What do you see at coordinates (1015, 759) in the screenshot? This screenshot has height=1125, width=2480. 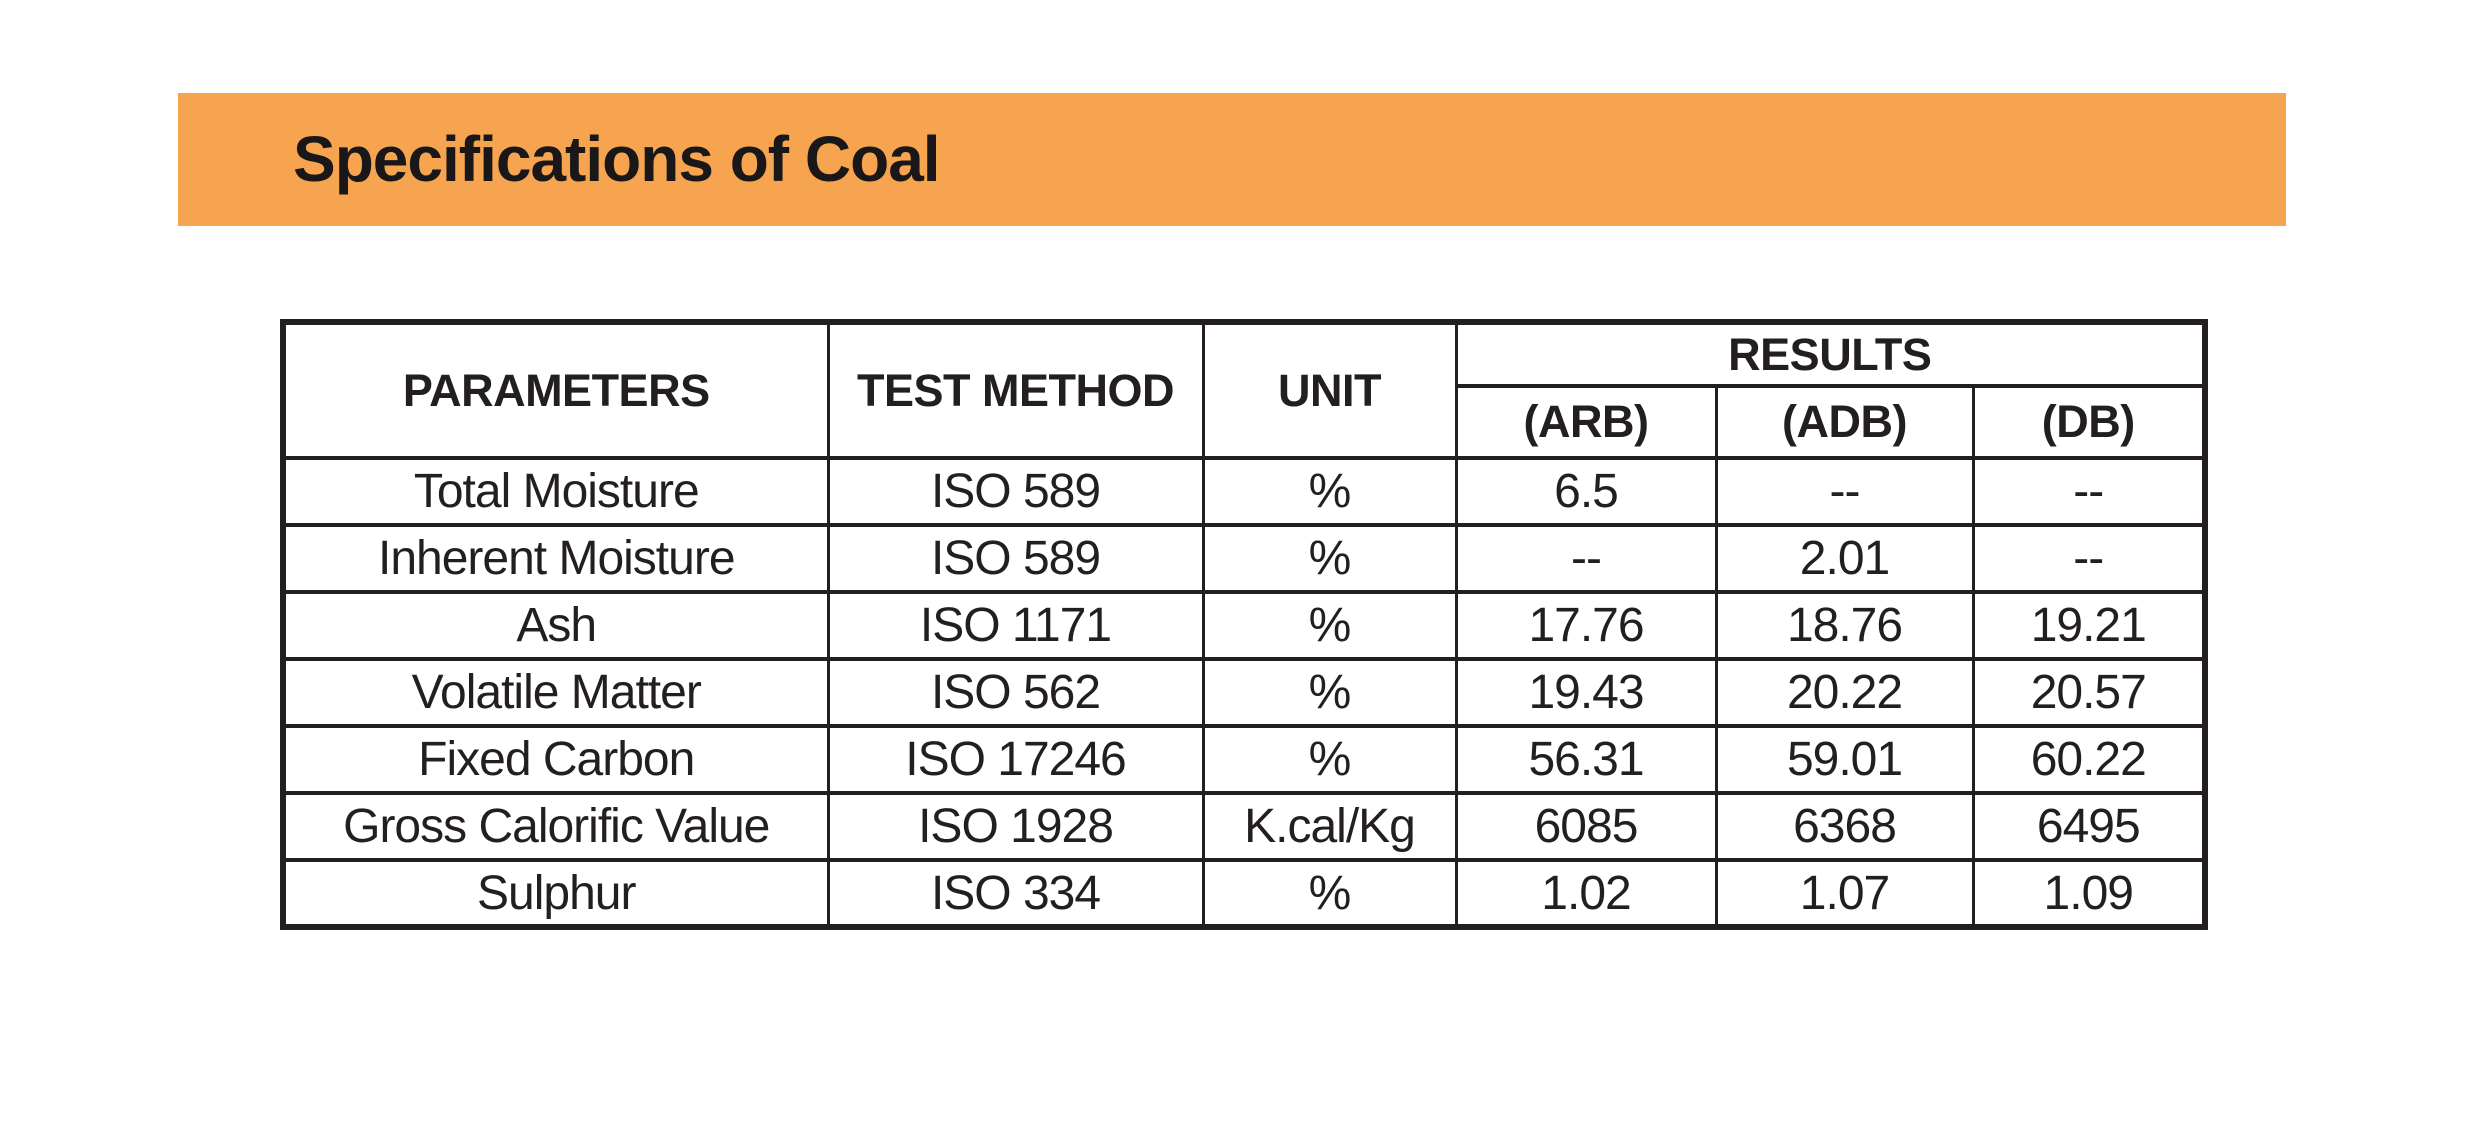 I see `test-method-cell: ISO 17246` at bounding box center [1015, 759].